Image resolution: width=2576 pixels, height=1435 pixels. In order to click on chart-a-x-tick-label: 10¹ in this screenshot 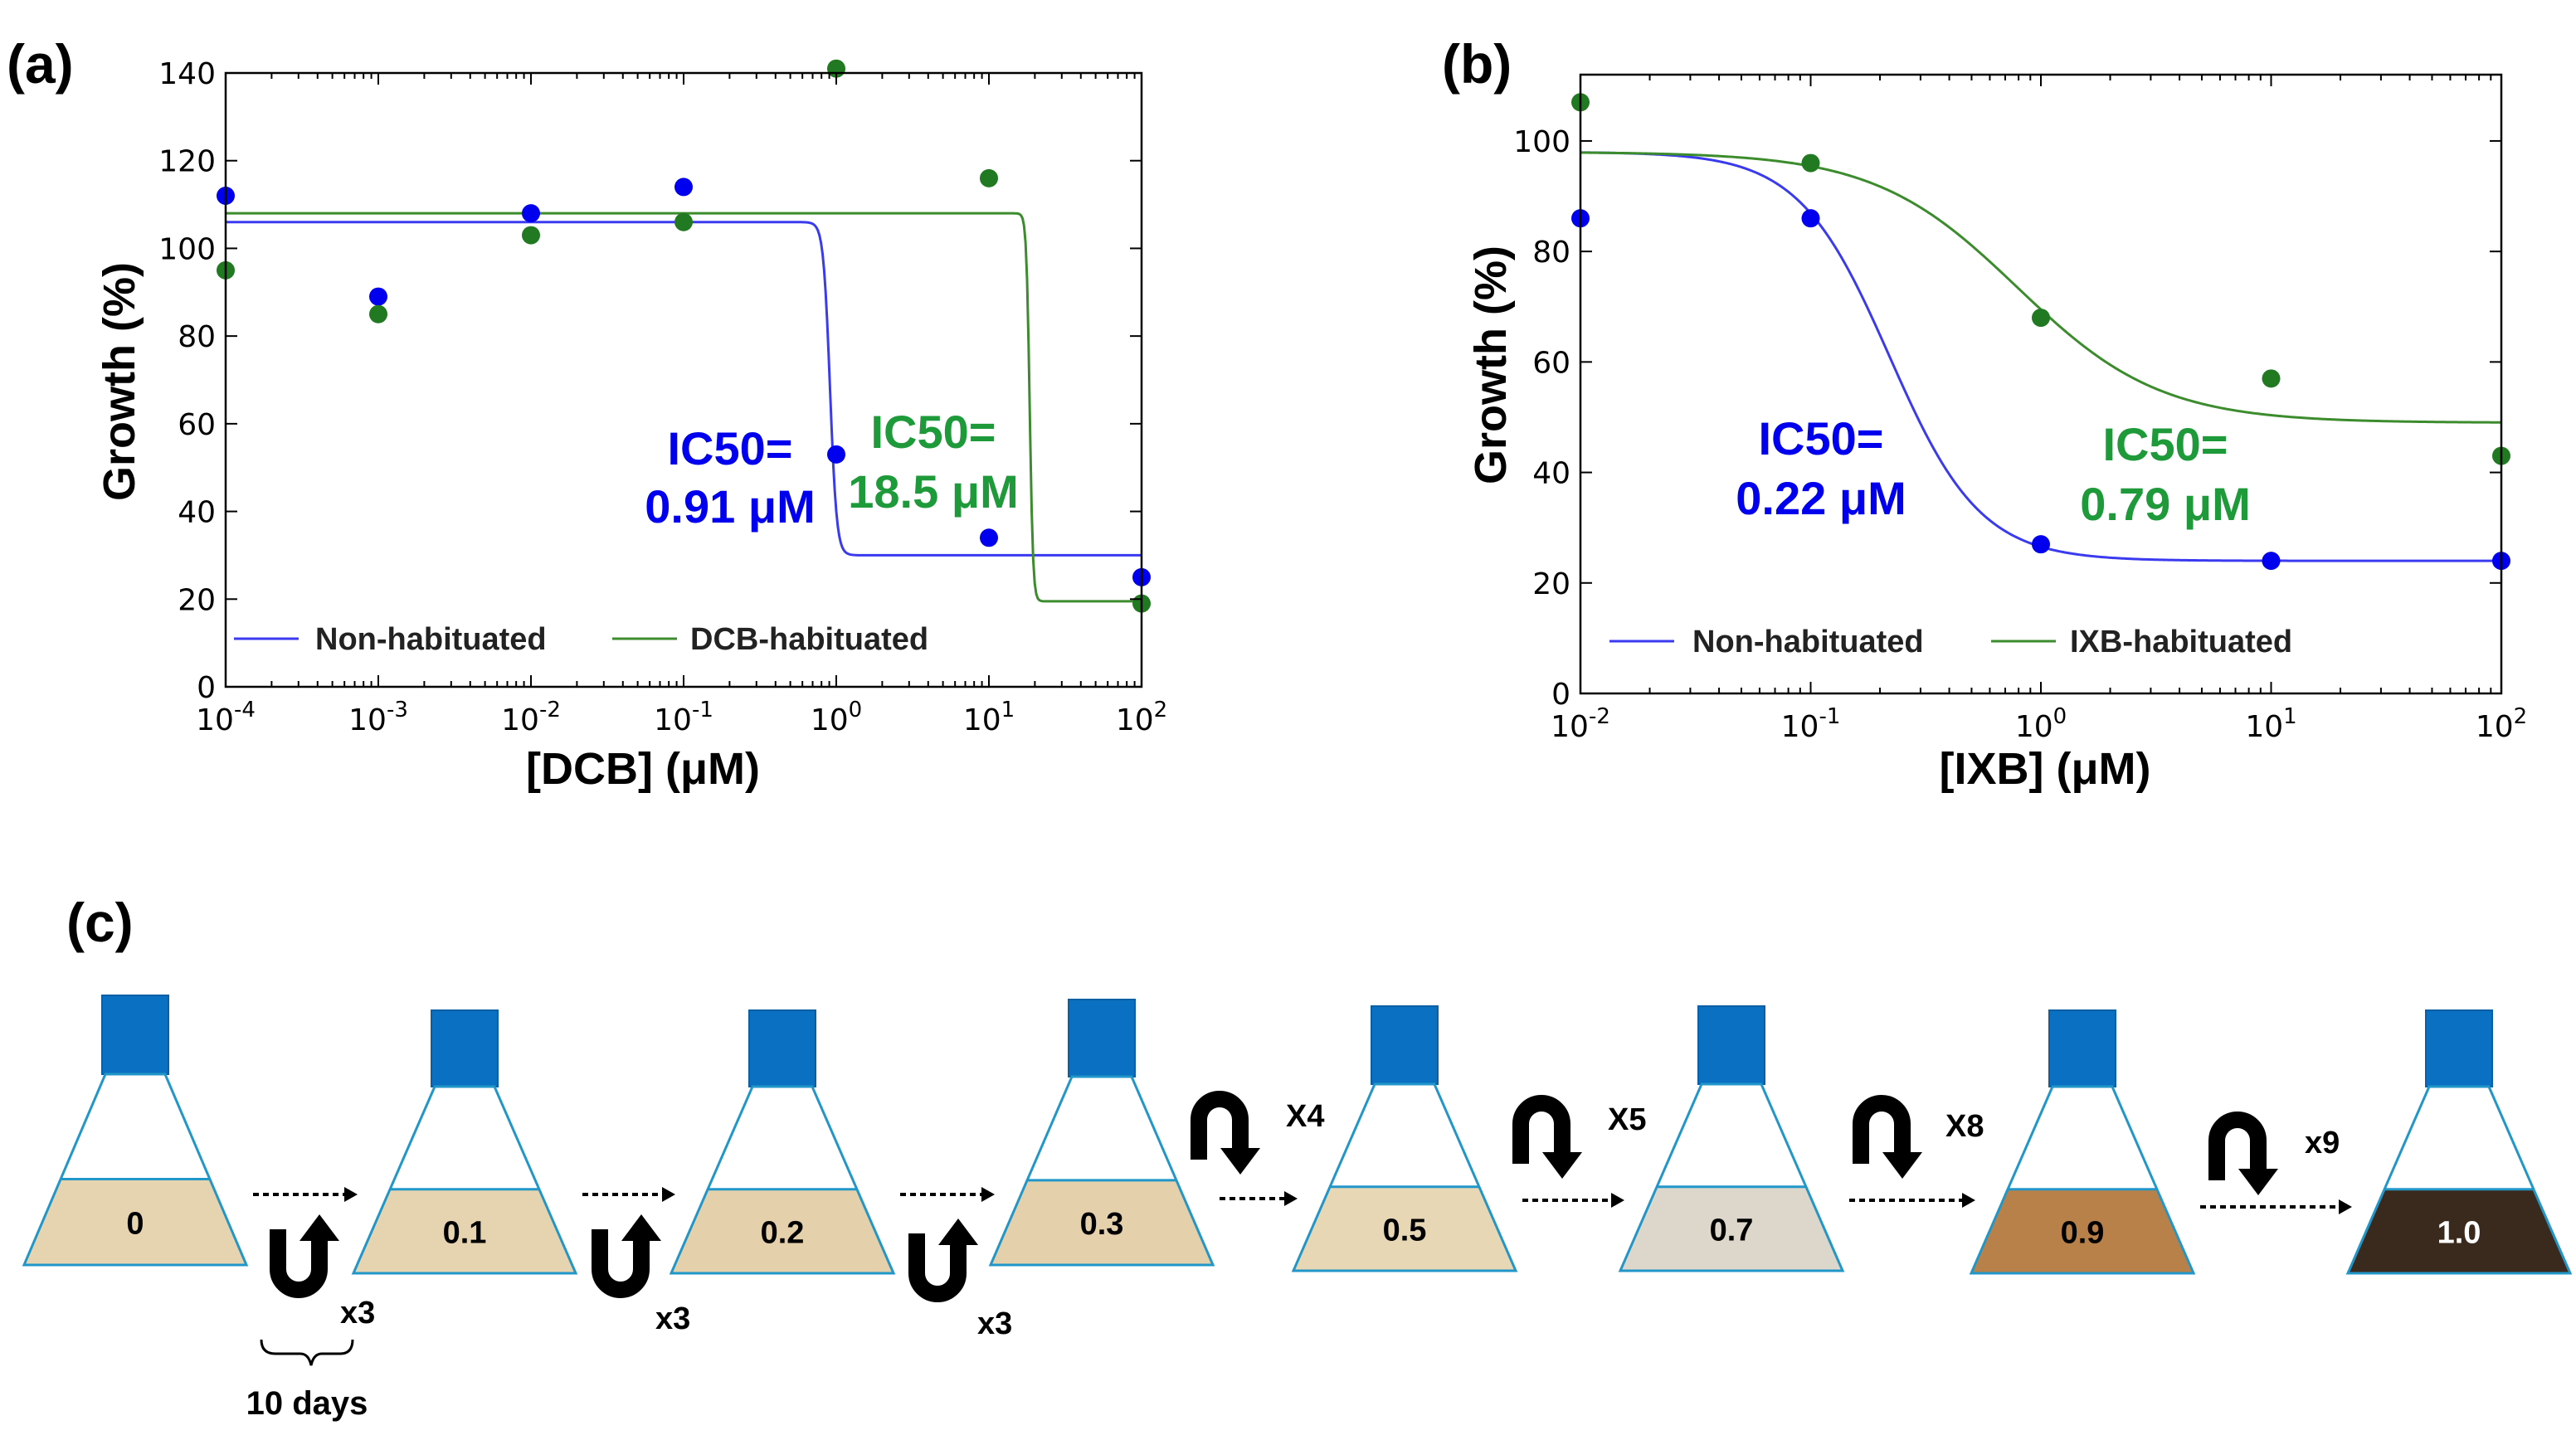, I will do `click(989, 718)`.